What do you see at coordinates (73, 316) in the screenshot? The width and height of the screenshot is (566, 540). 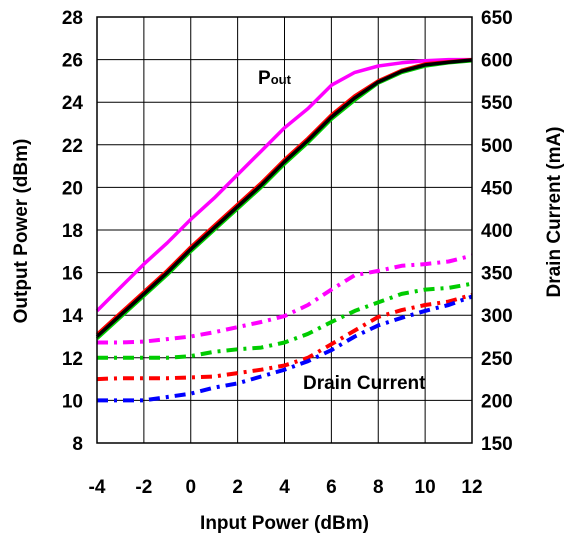 I see `left-tick-label: 14` at bounding box center [73, 316].